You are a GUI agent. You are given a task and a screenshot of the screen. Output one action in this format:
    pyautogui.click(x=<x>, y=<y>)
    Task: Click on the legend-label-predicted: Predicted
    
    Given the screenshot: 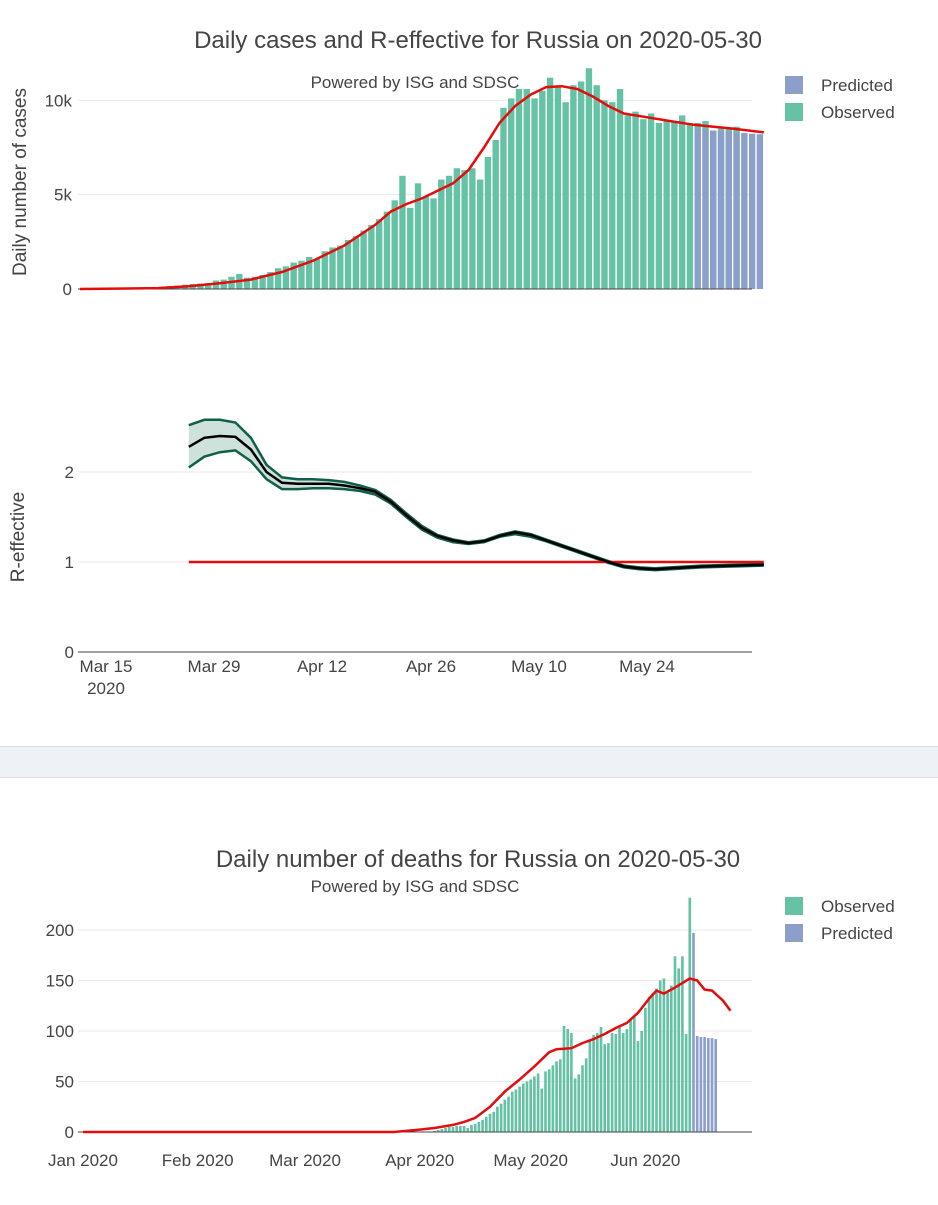 What is the action you would take?
    pyautogui.click(x=857, y=85)
    